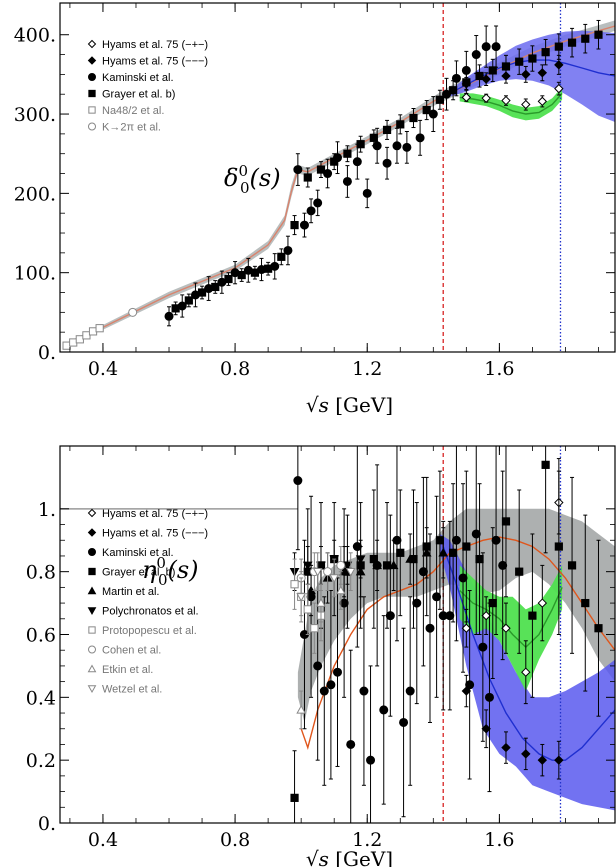 This screenshot has width=616, height=867. I want to click on legend-label: Etkin et al., so click(127, 670).